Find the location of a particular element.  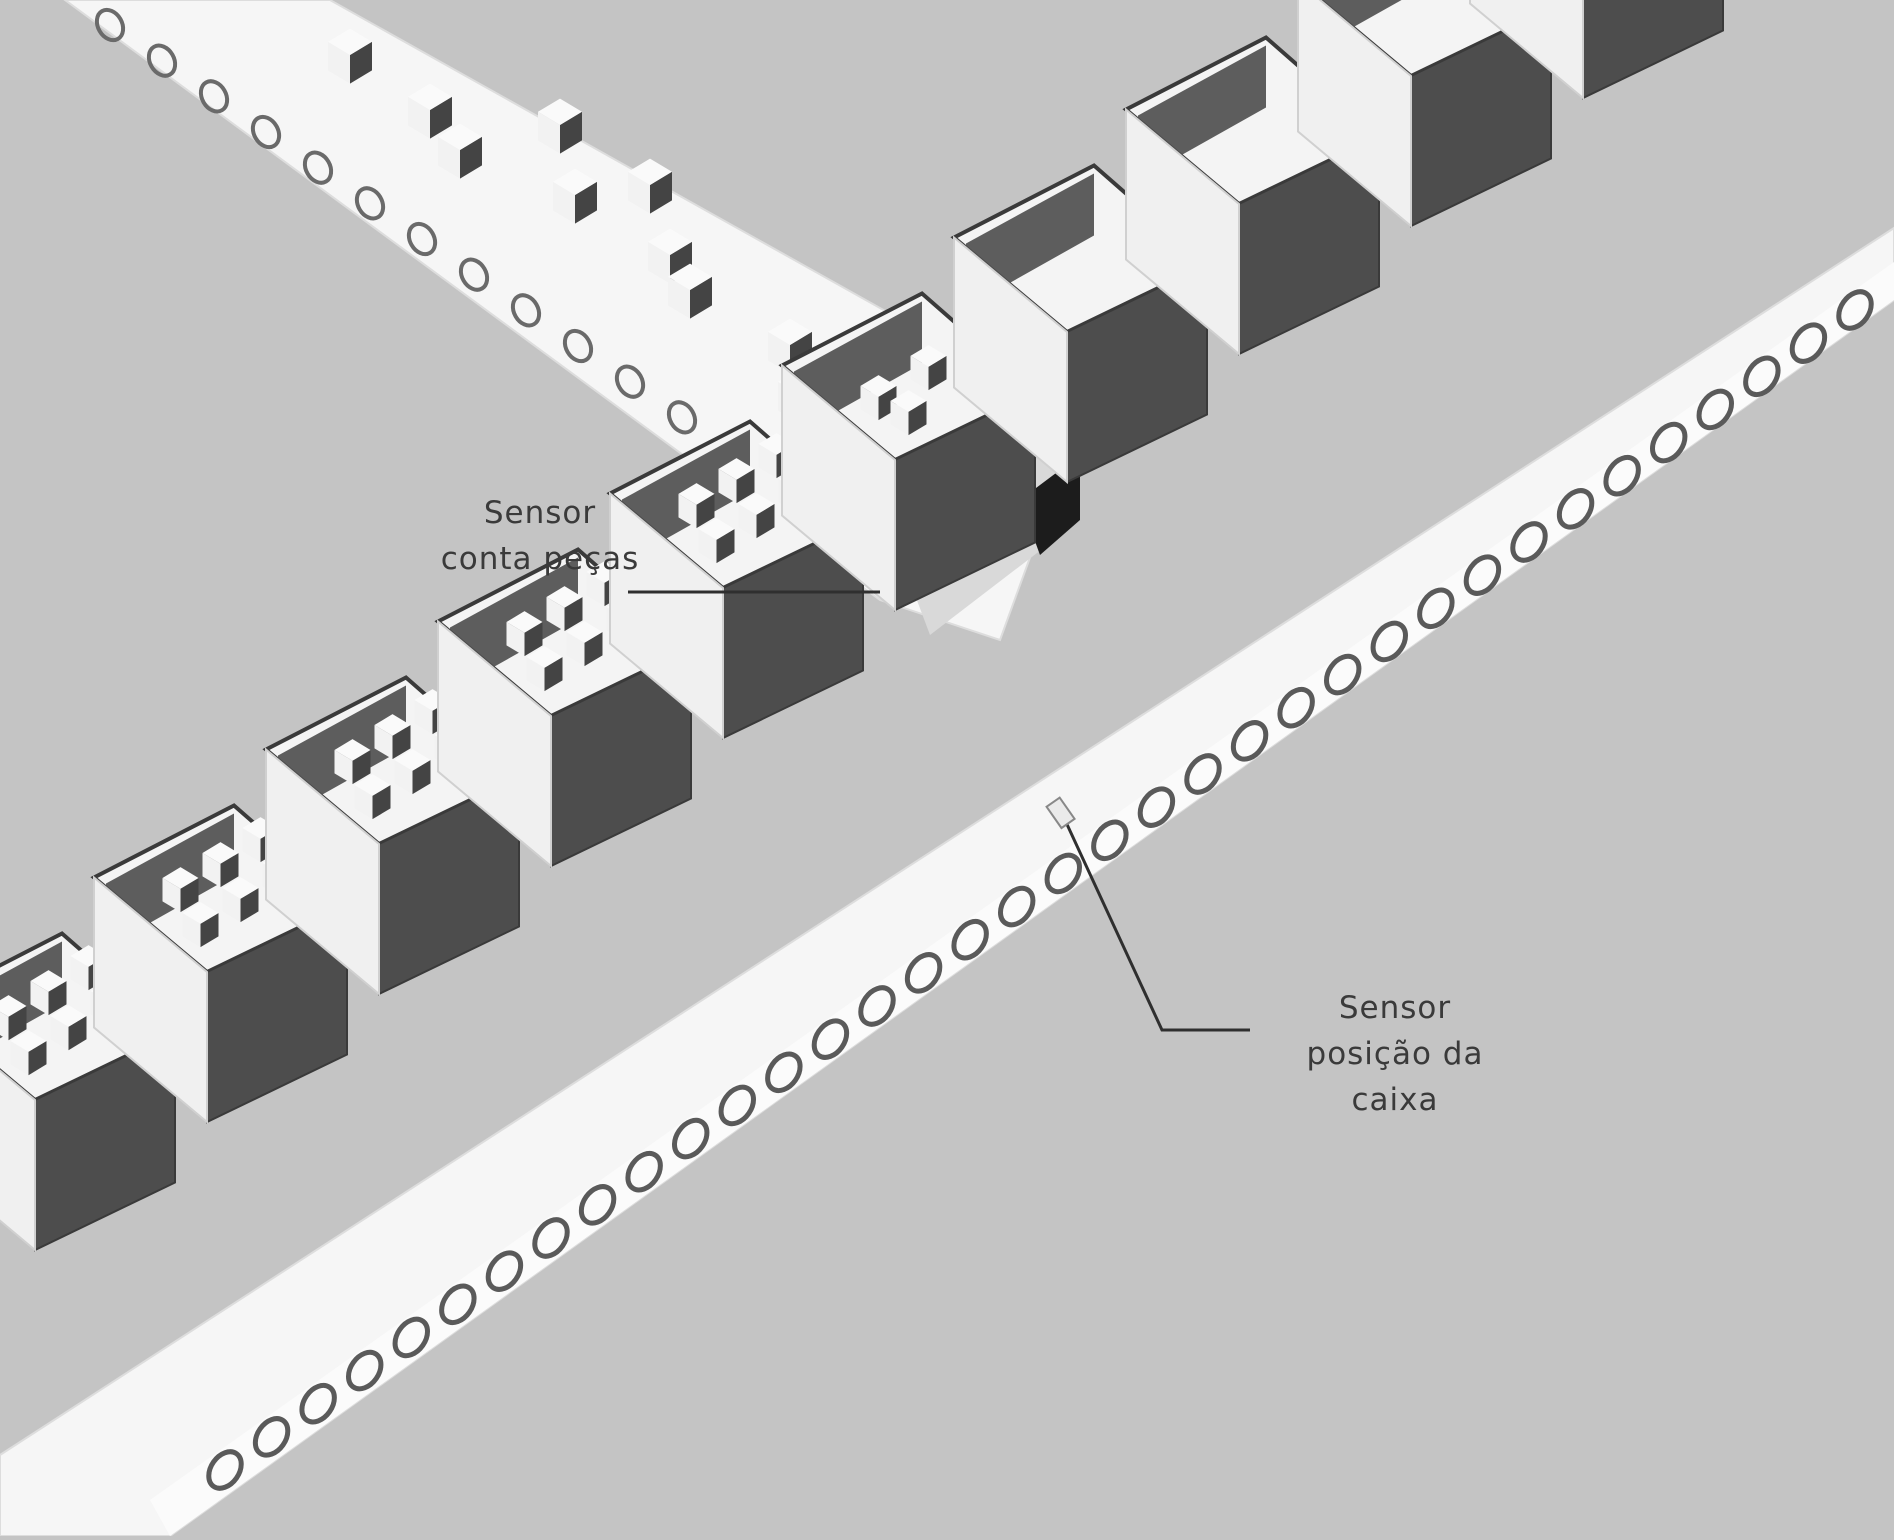

position-sensor-leader is located at coordinates (1156, 925).